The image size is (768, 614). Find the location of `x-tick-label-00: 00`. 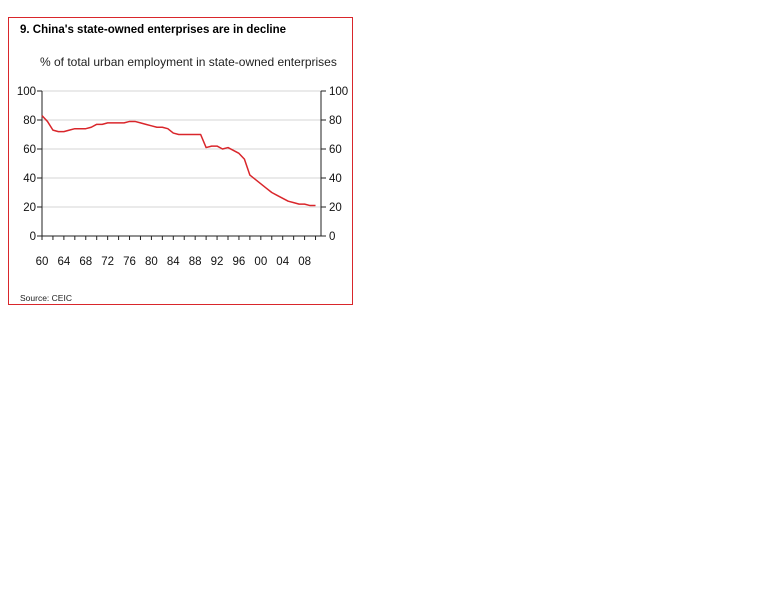

x-tick-label-00: 00 is located at coordinates (260, 262).